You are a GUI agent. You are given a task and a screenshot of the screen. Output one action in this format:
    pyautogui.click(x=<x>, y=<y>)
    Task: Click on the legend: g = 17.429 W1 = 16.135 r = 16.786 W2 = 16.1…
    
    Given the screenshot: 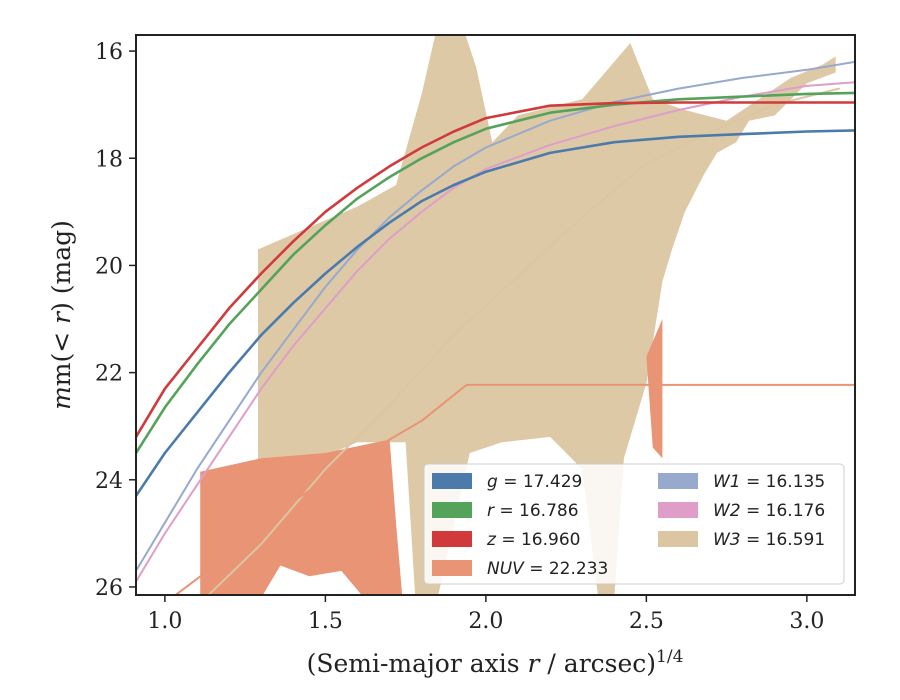 What is the action you would take?
    pyautogui.click(x=634, y=524)
    